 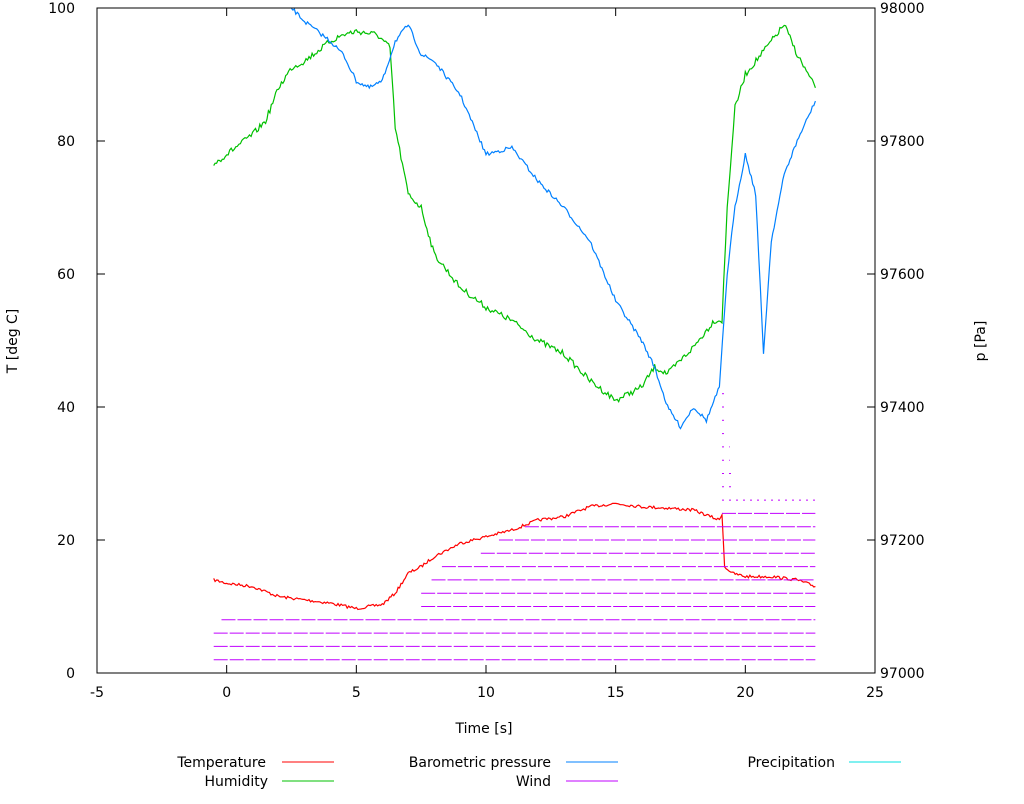 What do you see at coordinates (902, 9) in the screenshot?
I see `y2-tick-label: 98000` at bounding box center [902, 9].